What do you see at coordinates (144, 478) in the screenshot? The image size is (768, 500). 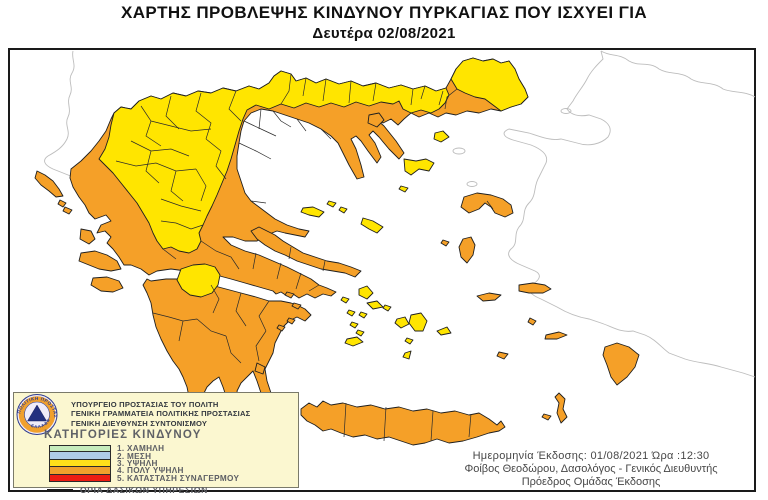 I see `legend-item-alert: 5. ΚΑΤΑΣΤΑΣΗ ΣΥΝΑΓΕΡΜΟΥ` at bounding box center [144, 478].